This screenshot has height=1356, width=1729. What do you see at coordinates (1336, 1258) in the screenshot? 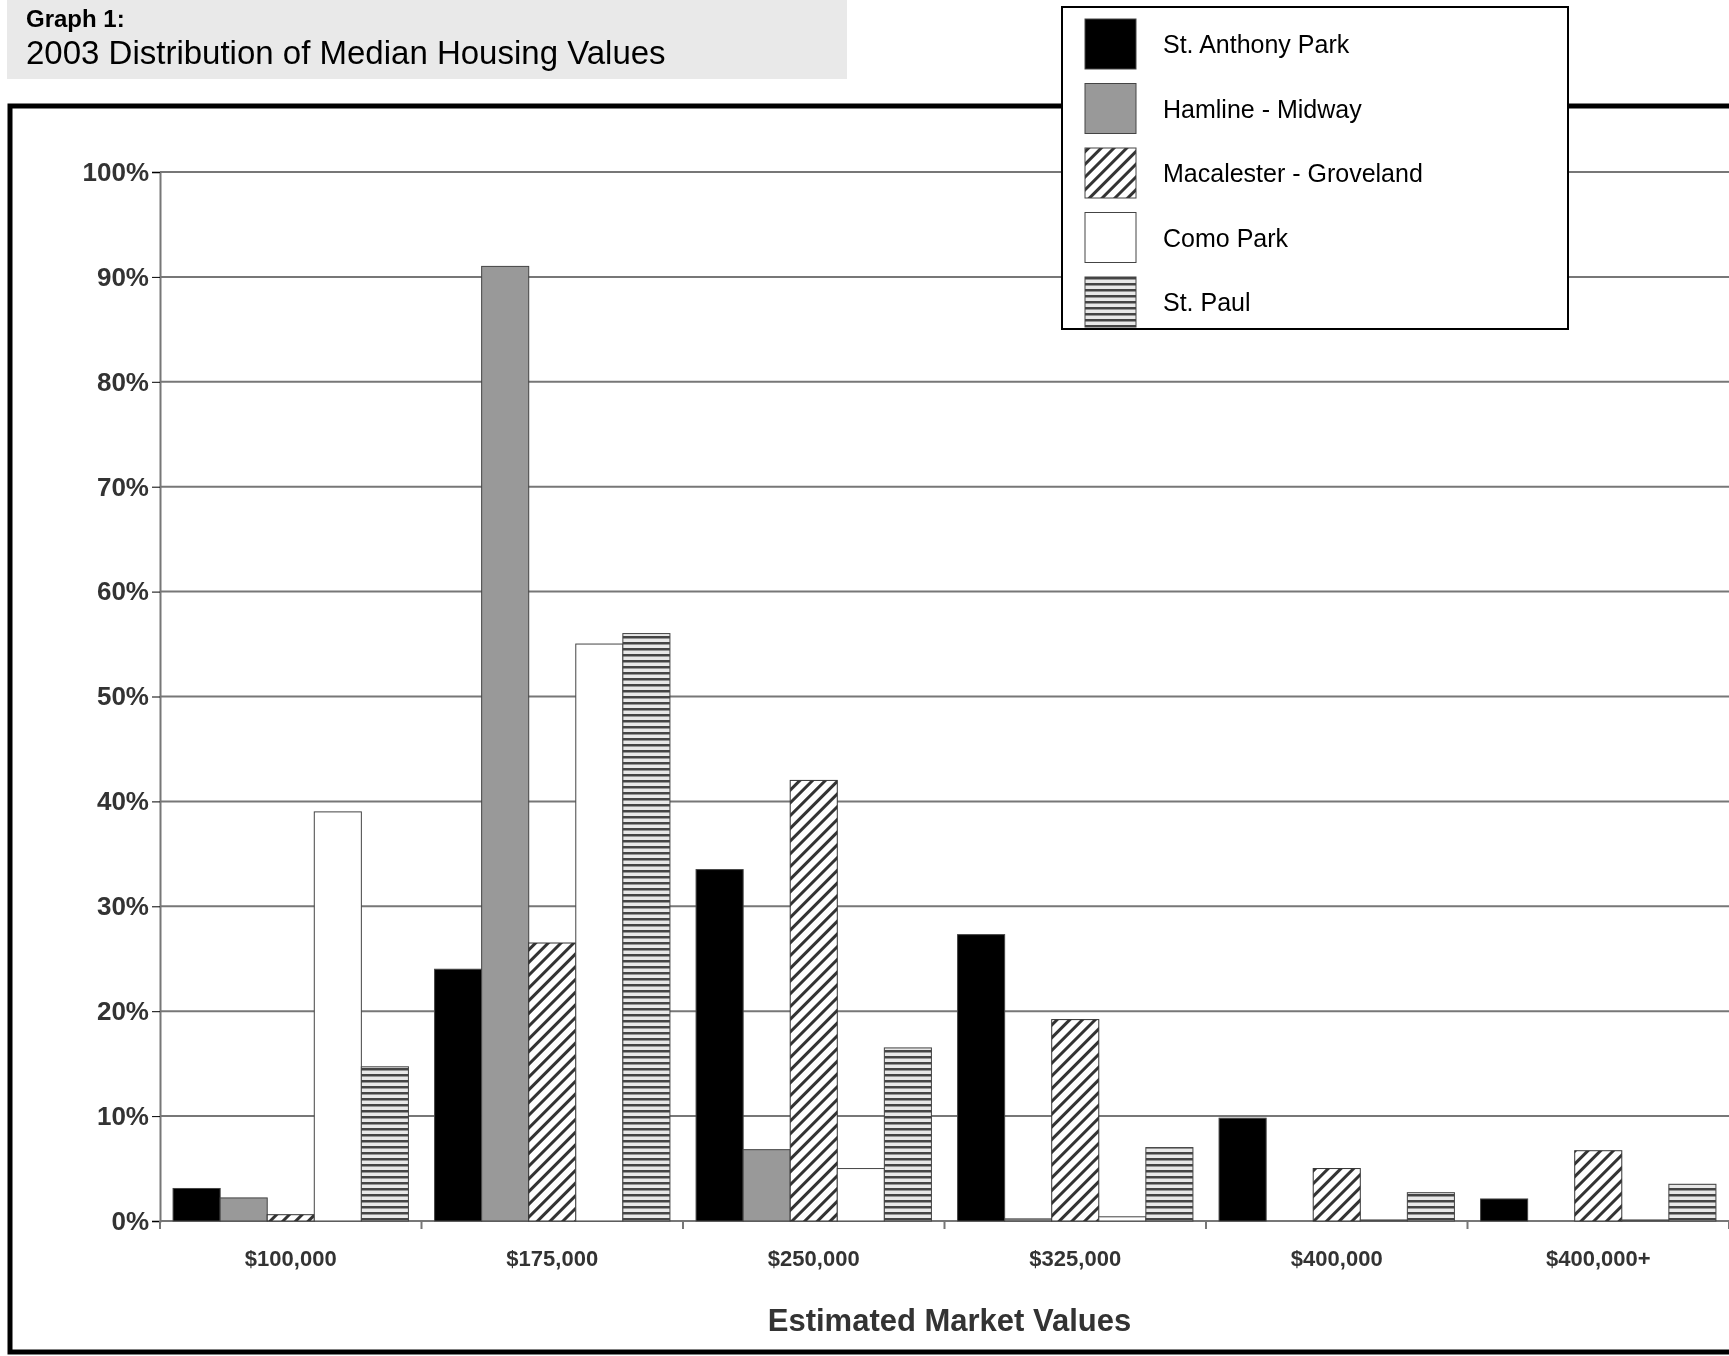
I see `x-tick-label: $400,000` at bounding box center [1336, 1258].